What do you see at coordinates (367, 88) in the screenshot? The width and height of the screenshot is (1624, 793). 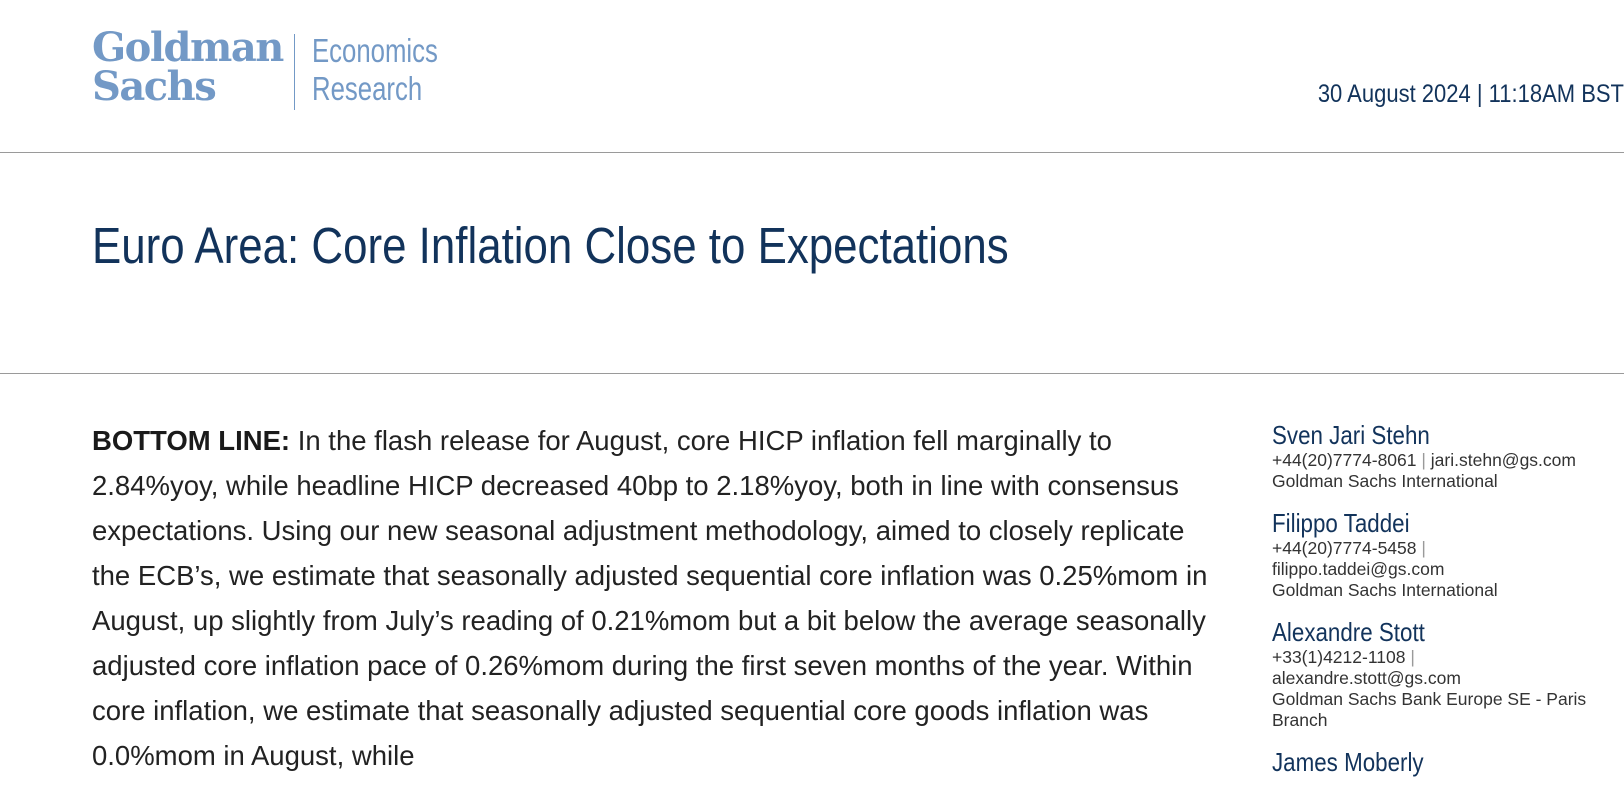 I see `logo-sub-line-2: Research` at bounding box center [367, 88].